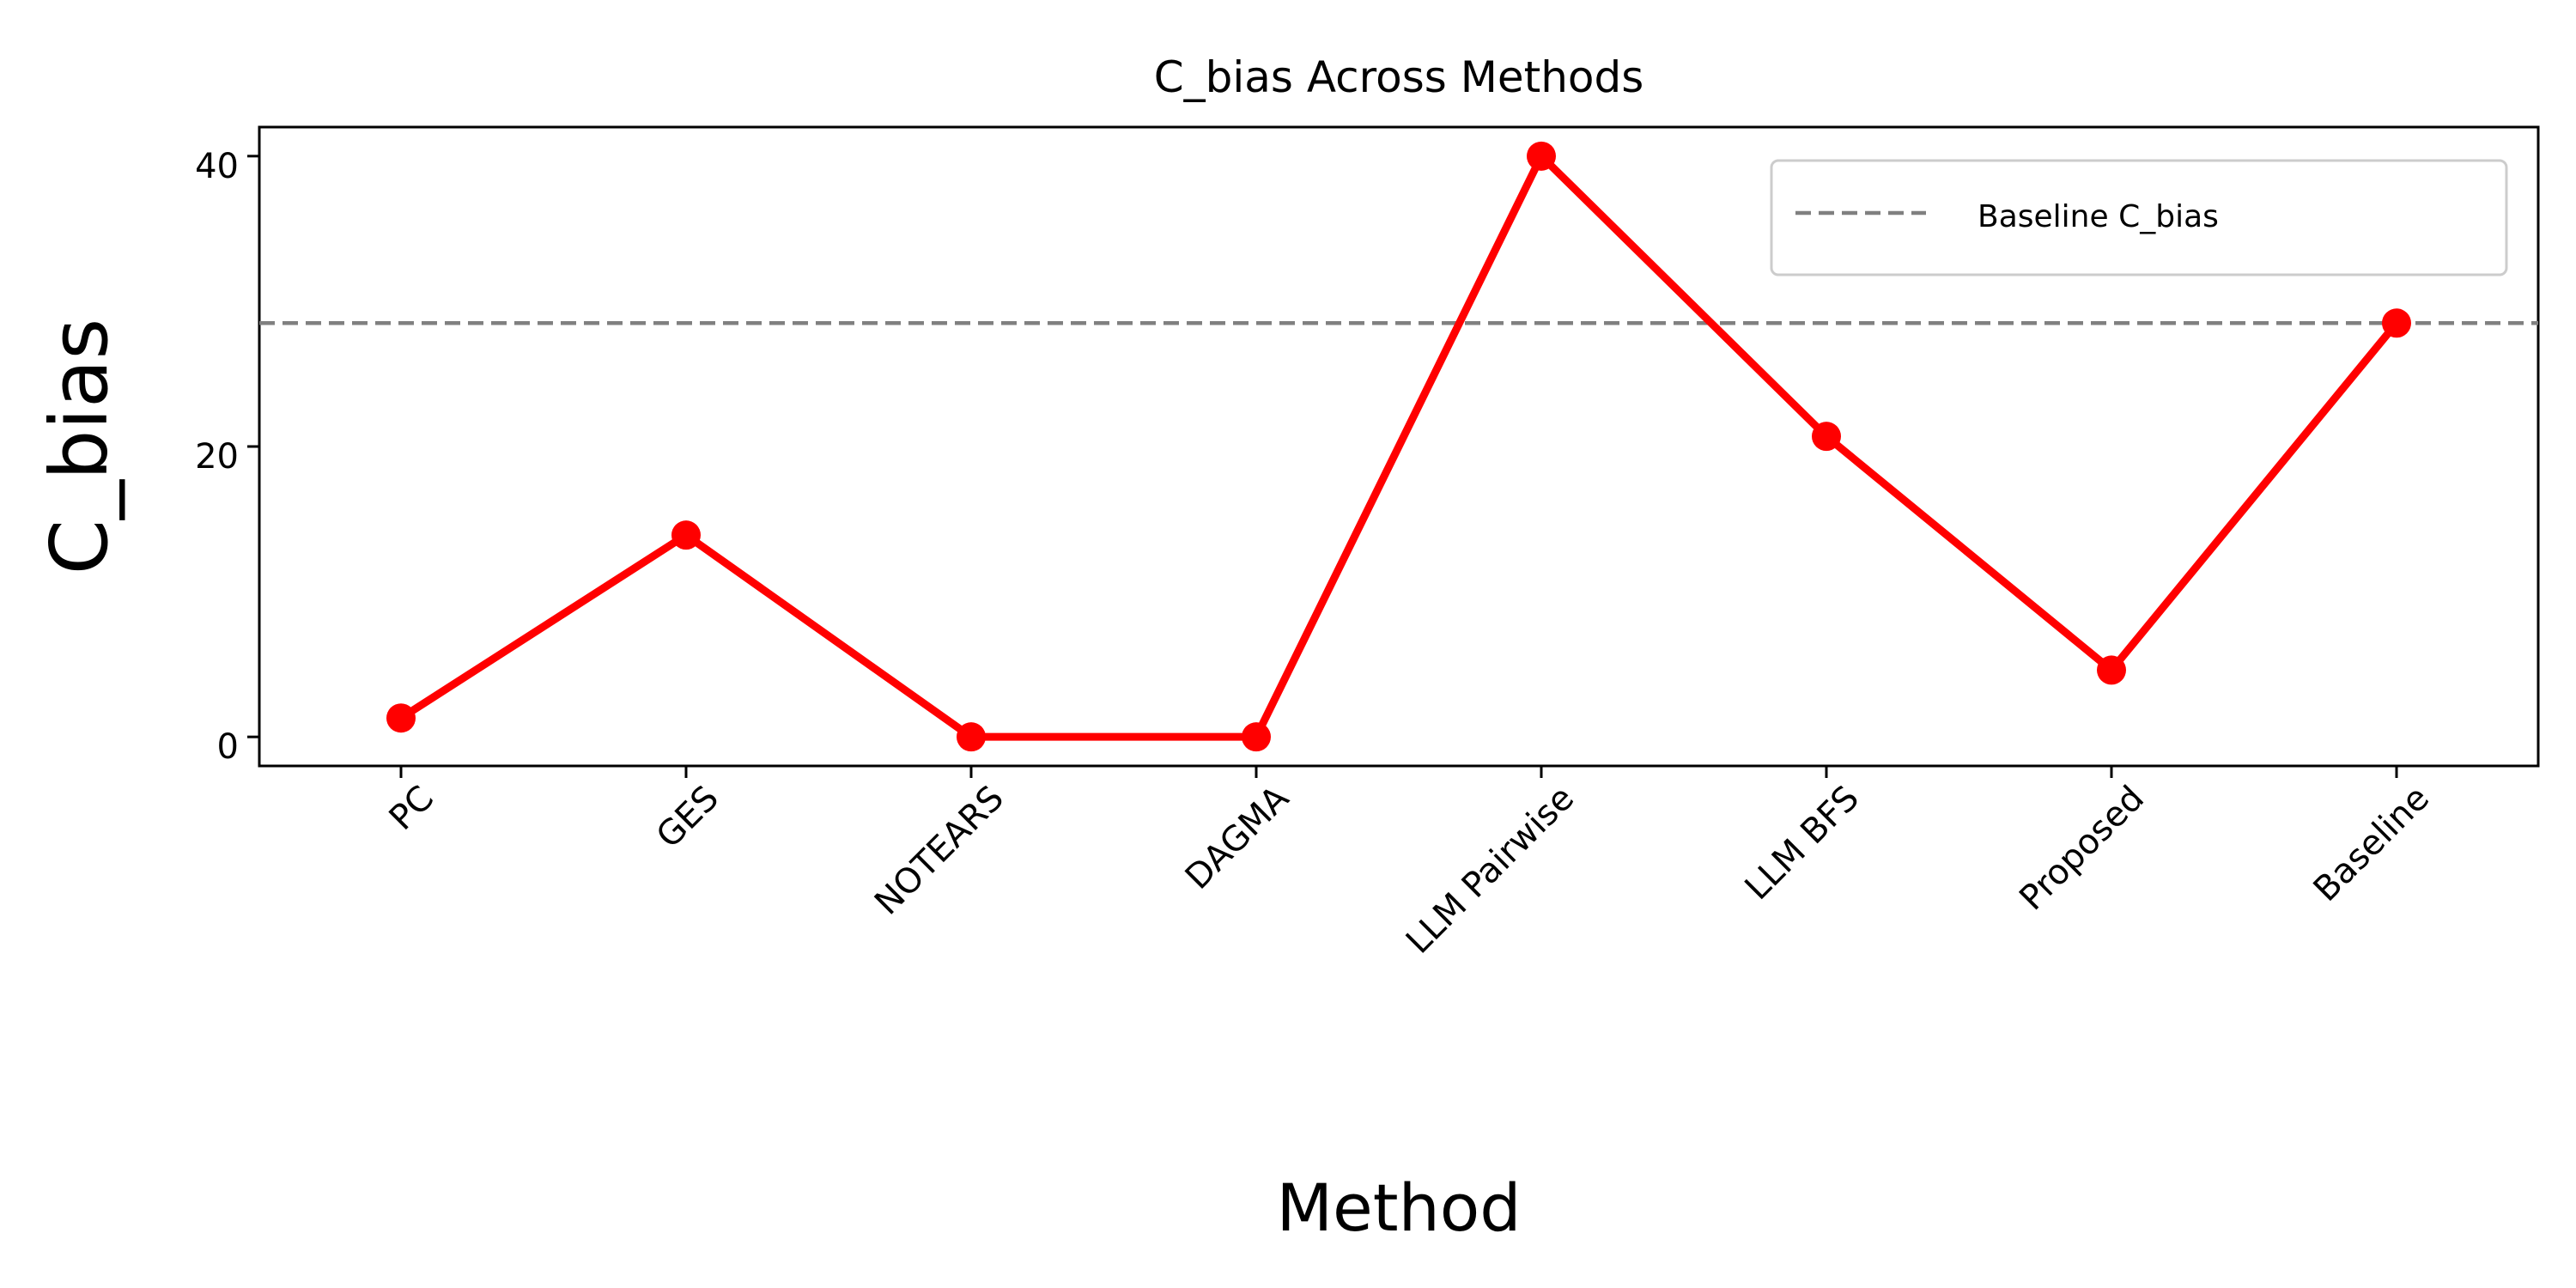 The height and width of the screenshot is (1288, 2576). Describe the element at coordinates (940, 851) in the screenshot. I see `x-tick-label: NOTEARS` at that location.